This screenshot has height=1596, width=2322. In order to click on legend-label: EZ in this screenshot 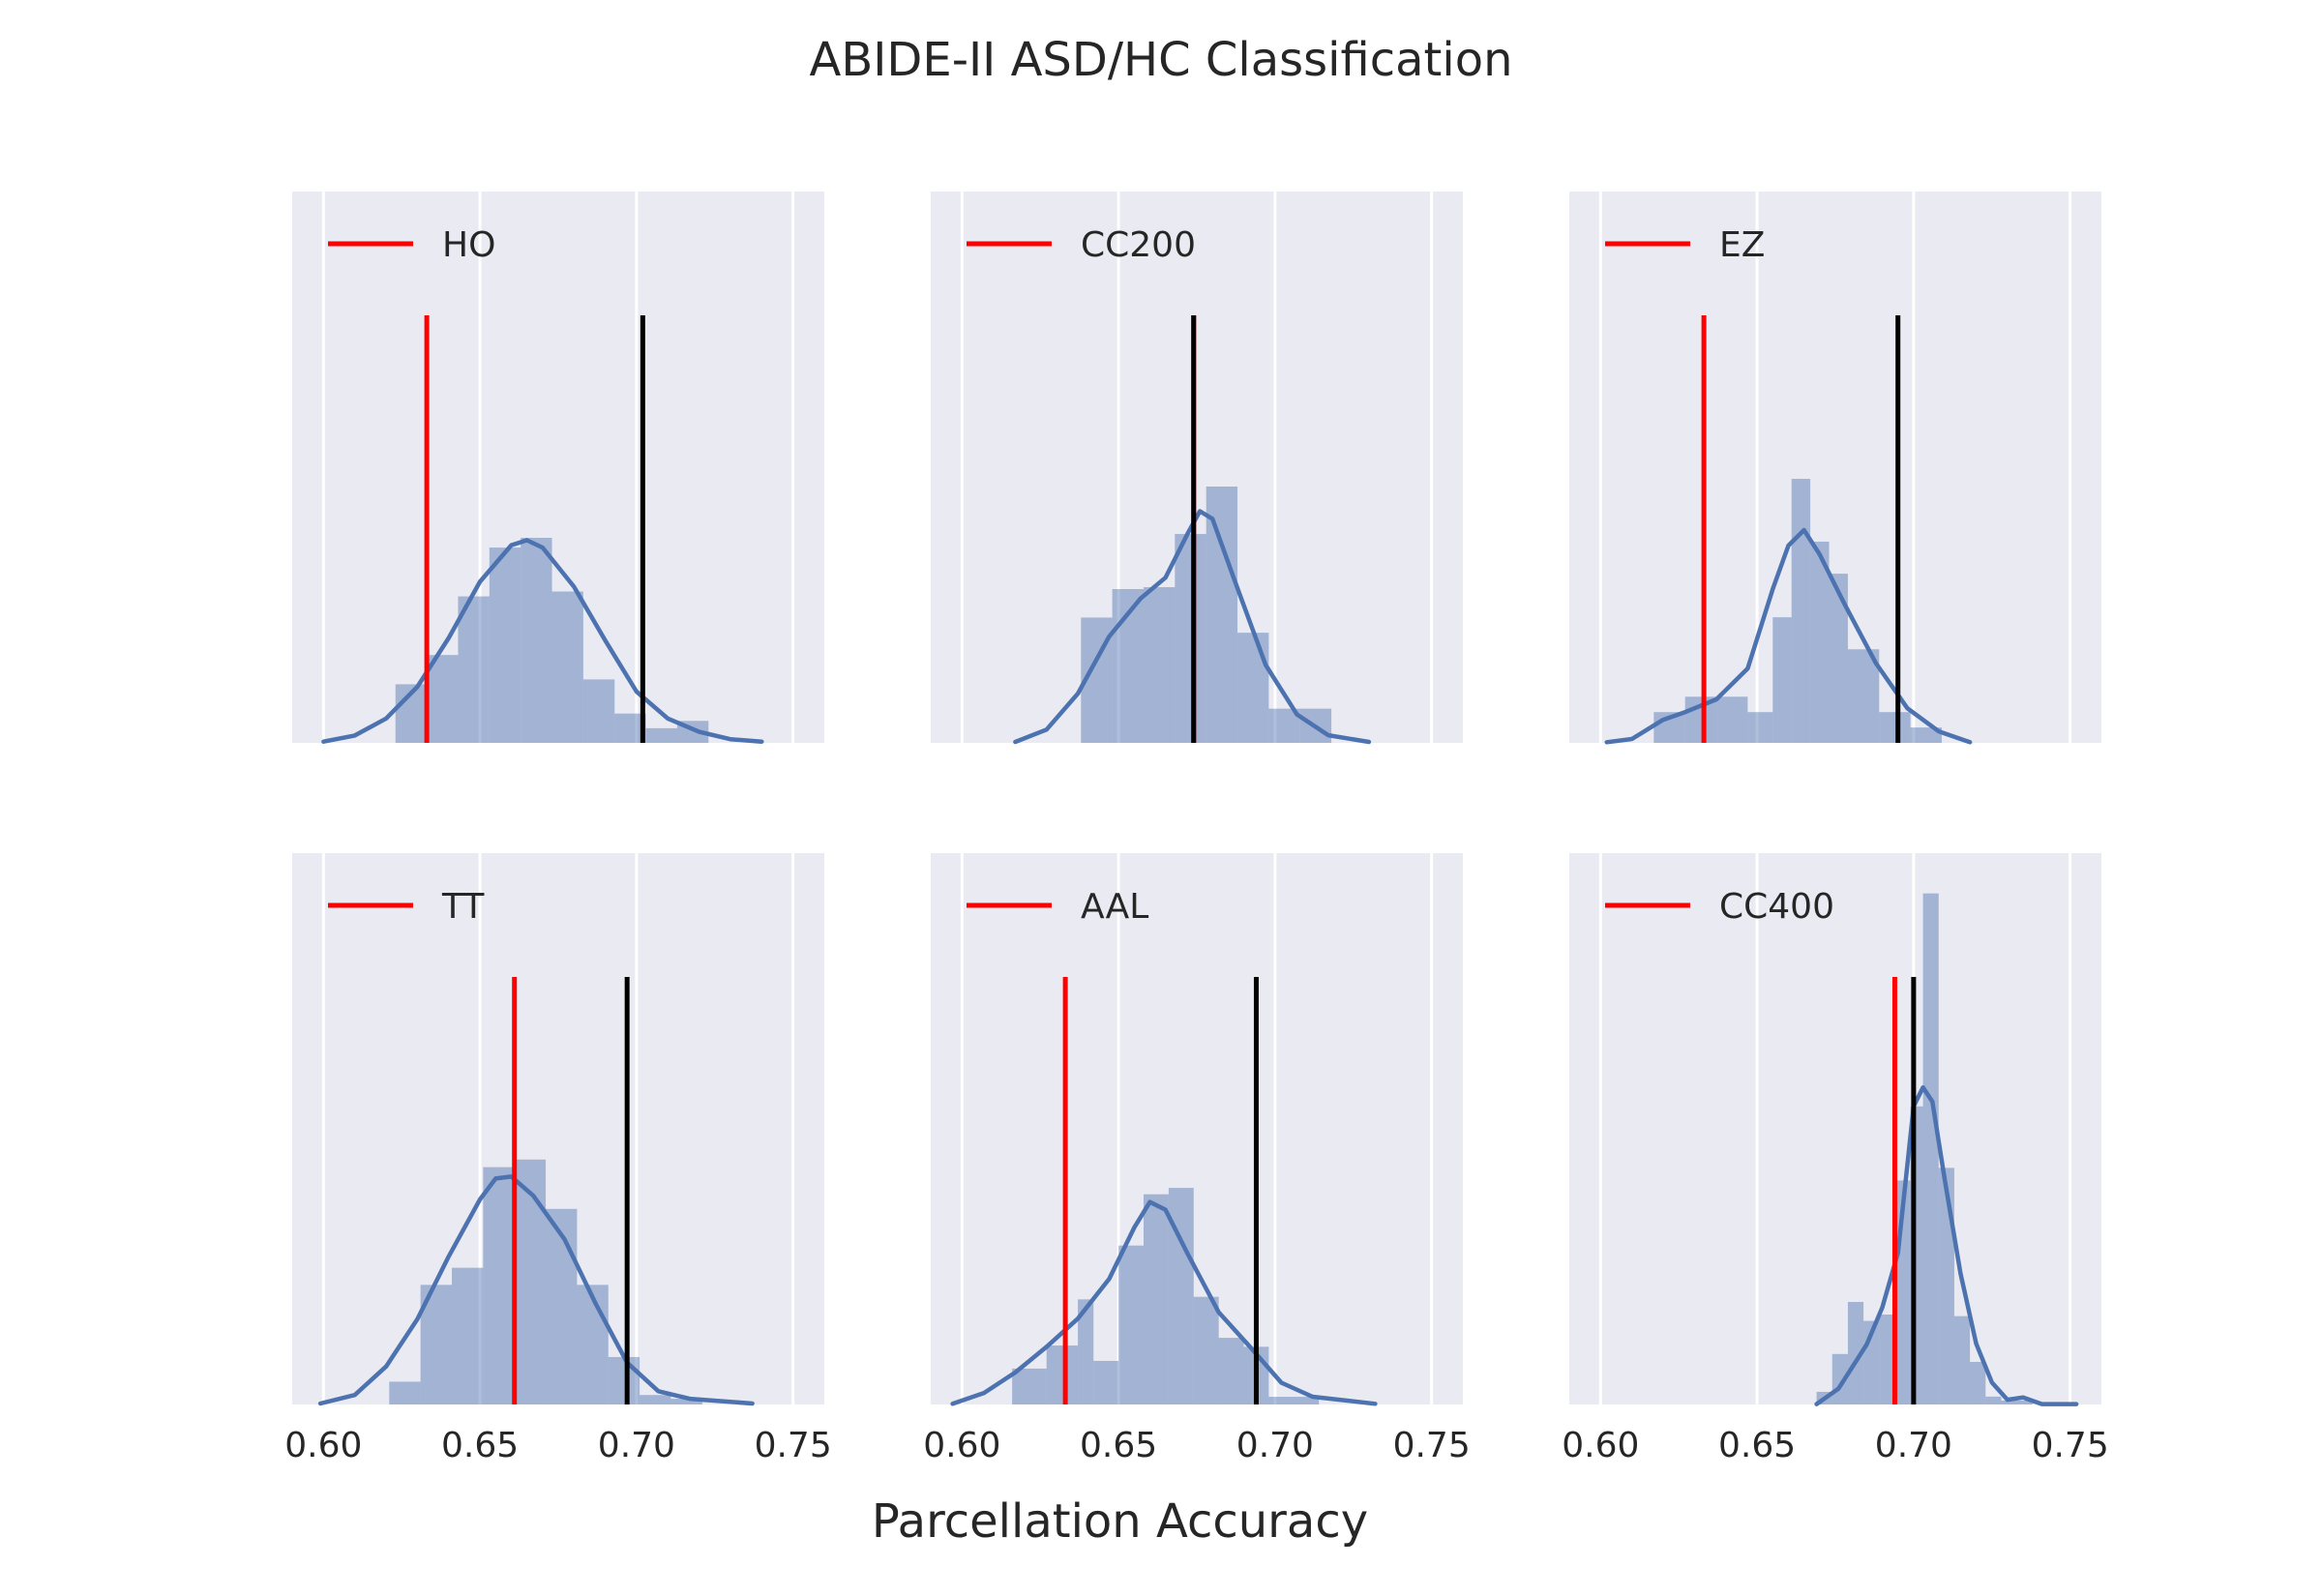, I will do `click(1742, 245)`.